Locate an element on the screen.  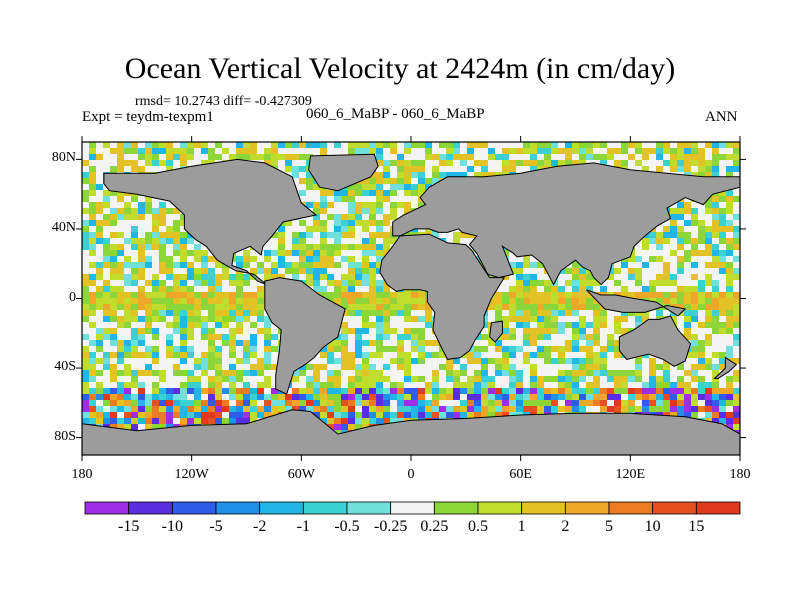
colorbar-level-label: -1 is located at coordinates (303, 526).